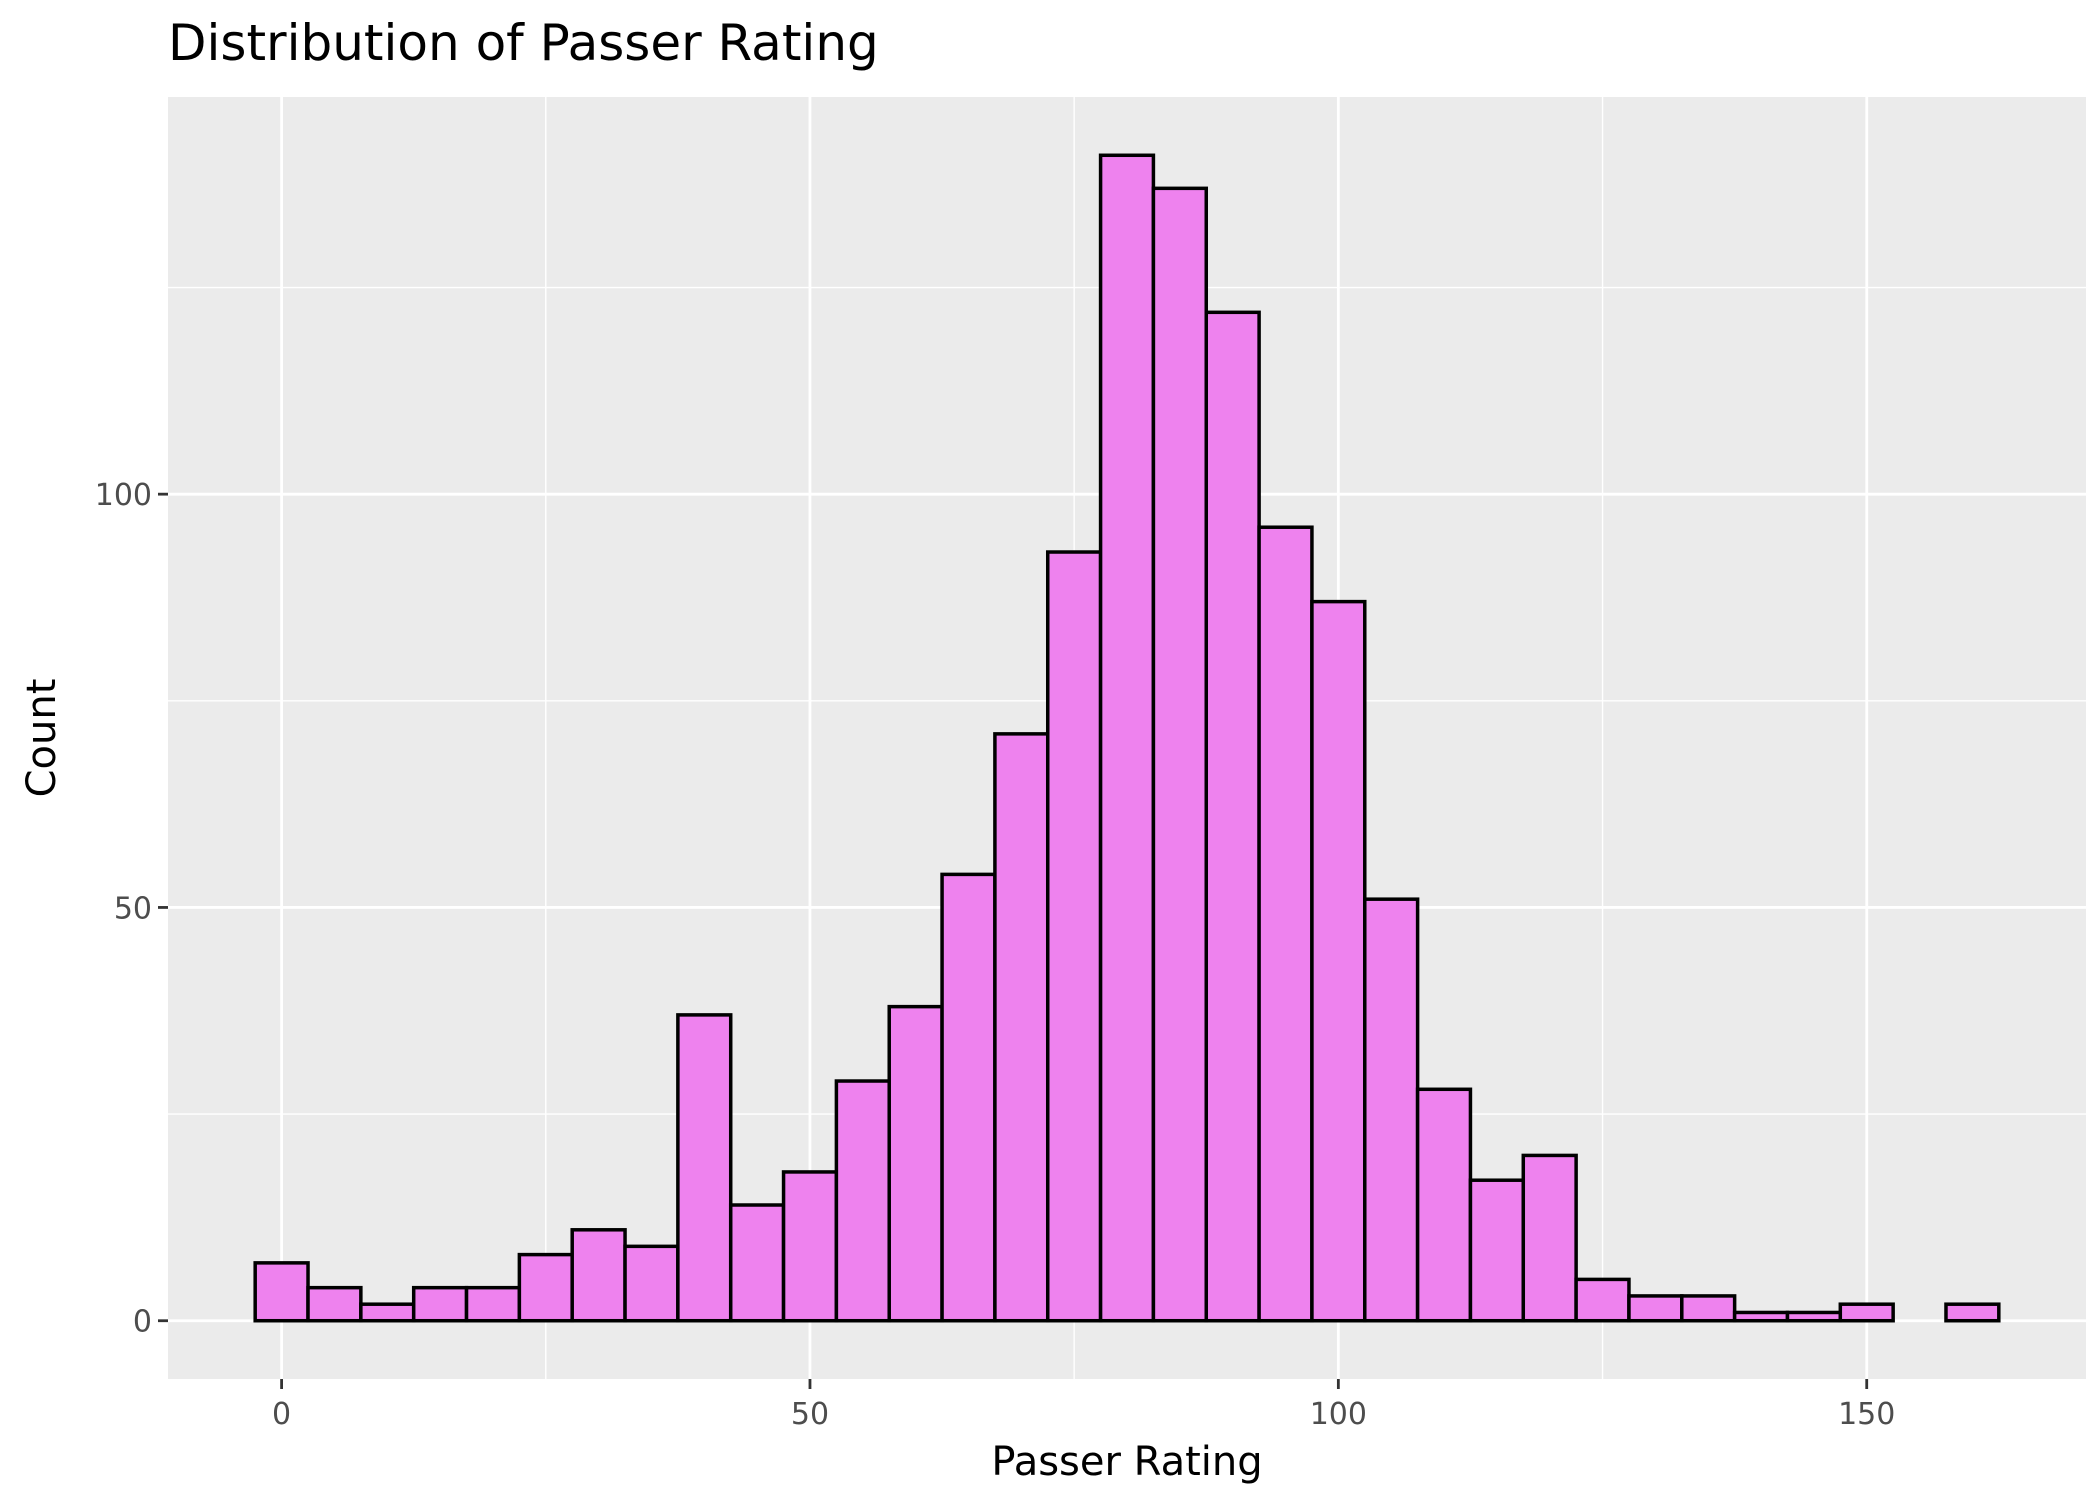 The width and height of the screenshot is (2100, 1500). What do you see at coordinates (1083, 1405) in the screenshot?
I see `x-axis: 0 50 100 150` at bounding box center [1083, 1405].